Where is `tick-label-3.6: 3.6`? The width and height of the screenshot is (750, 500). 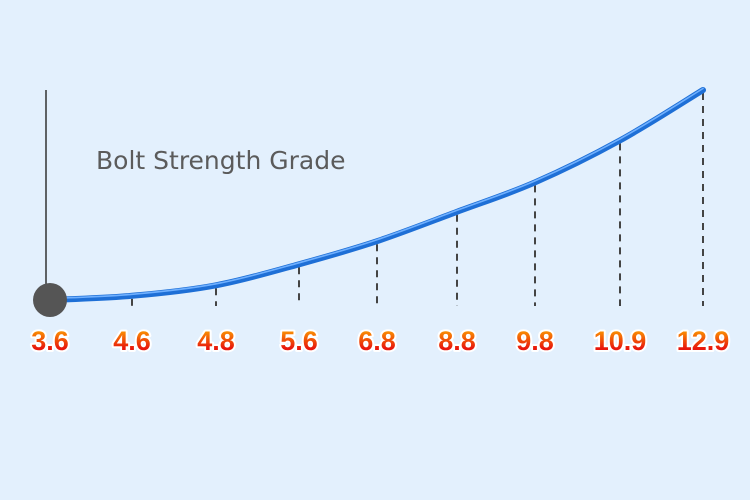
tick-label-3.6: 3.6 is located at coordinates (50, 341).